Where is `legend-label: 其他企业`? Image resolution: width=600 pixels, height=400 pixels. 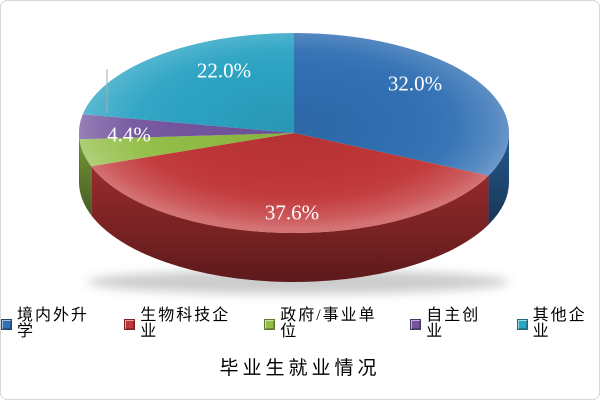
legend-label: 其他企业 is located at coordinates (559, 323).